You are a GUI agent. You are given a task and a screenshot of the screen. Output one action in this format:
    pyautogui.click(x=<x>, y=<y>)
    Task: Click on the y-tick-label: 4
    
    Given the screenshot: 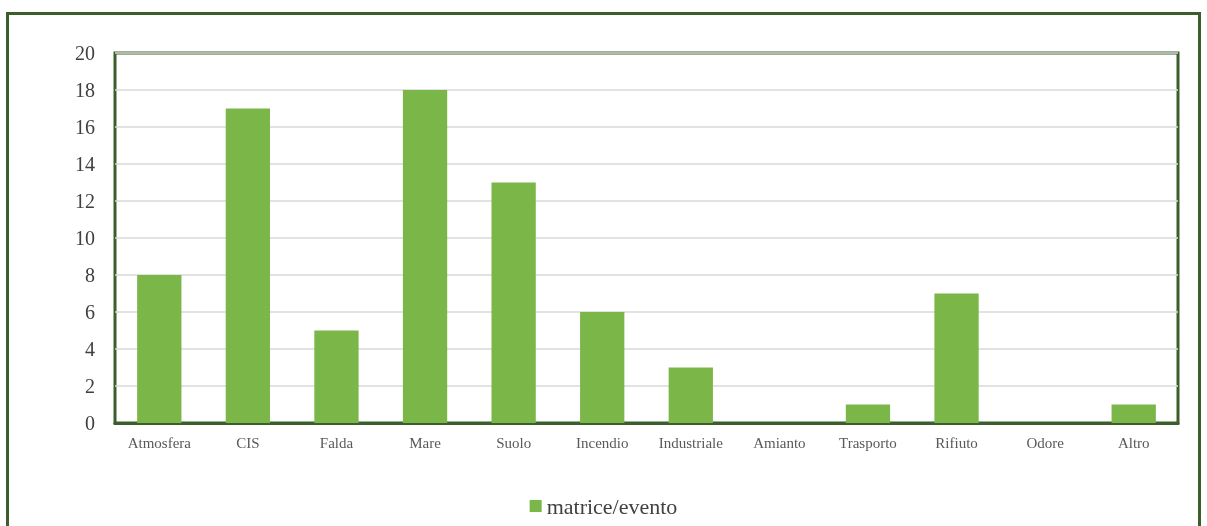 What is the action you would take?
    pyautogui.click(x=90, y=349)
    